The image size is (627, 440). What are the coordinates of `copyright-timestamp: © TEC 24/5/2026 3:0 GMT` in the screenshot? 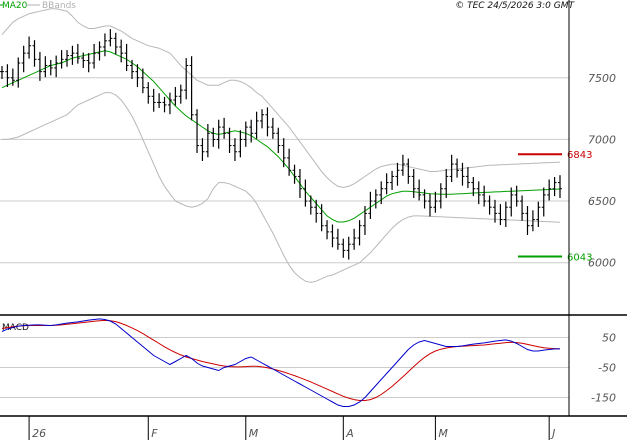 It's located at (515, 6).